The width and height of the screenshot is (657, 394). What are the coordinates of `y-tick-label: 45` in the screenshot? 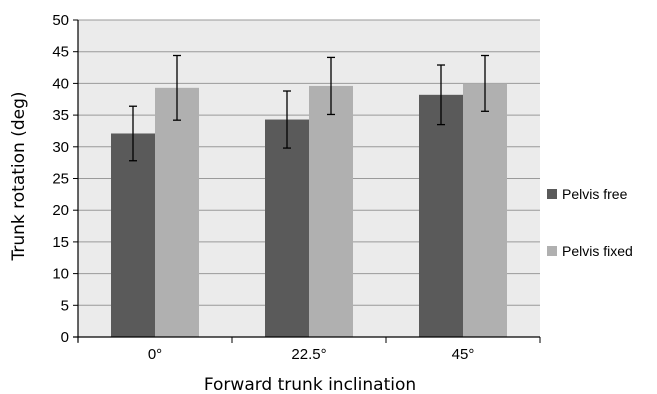 It's located at (60, 52).